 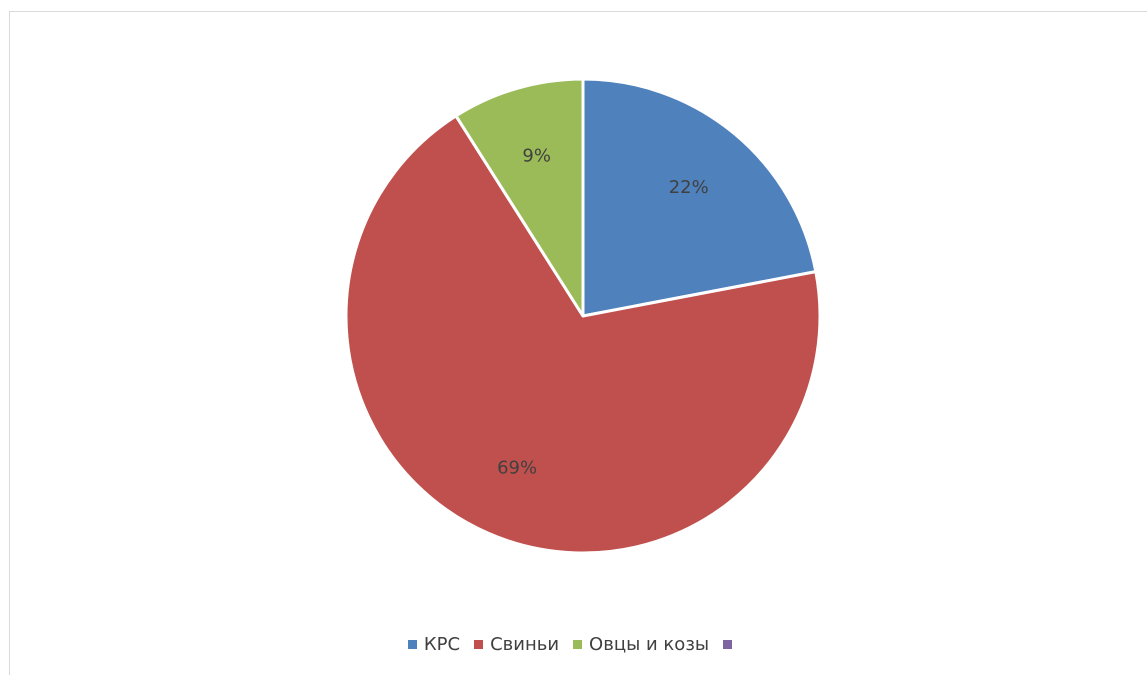 I want to click on legend: КРС Свиньи Овцы и козы, so click(x=573, y=644).